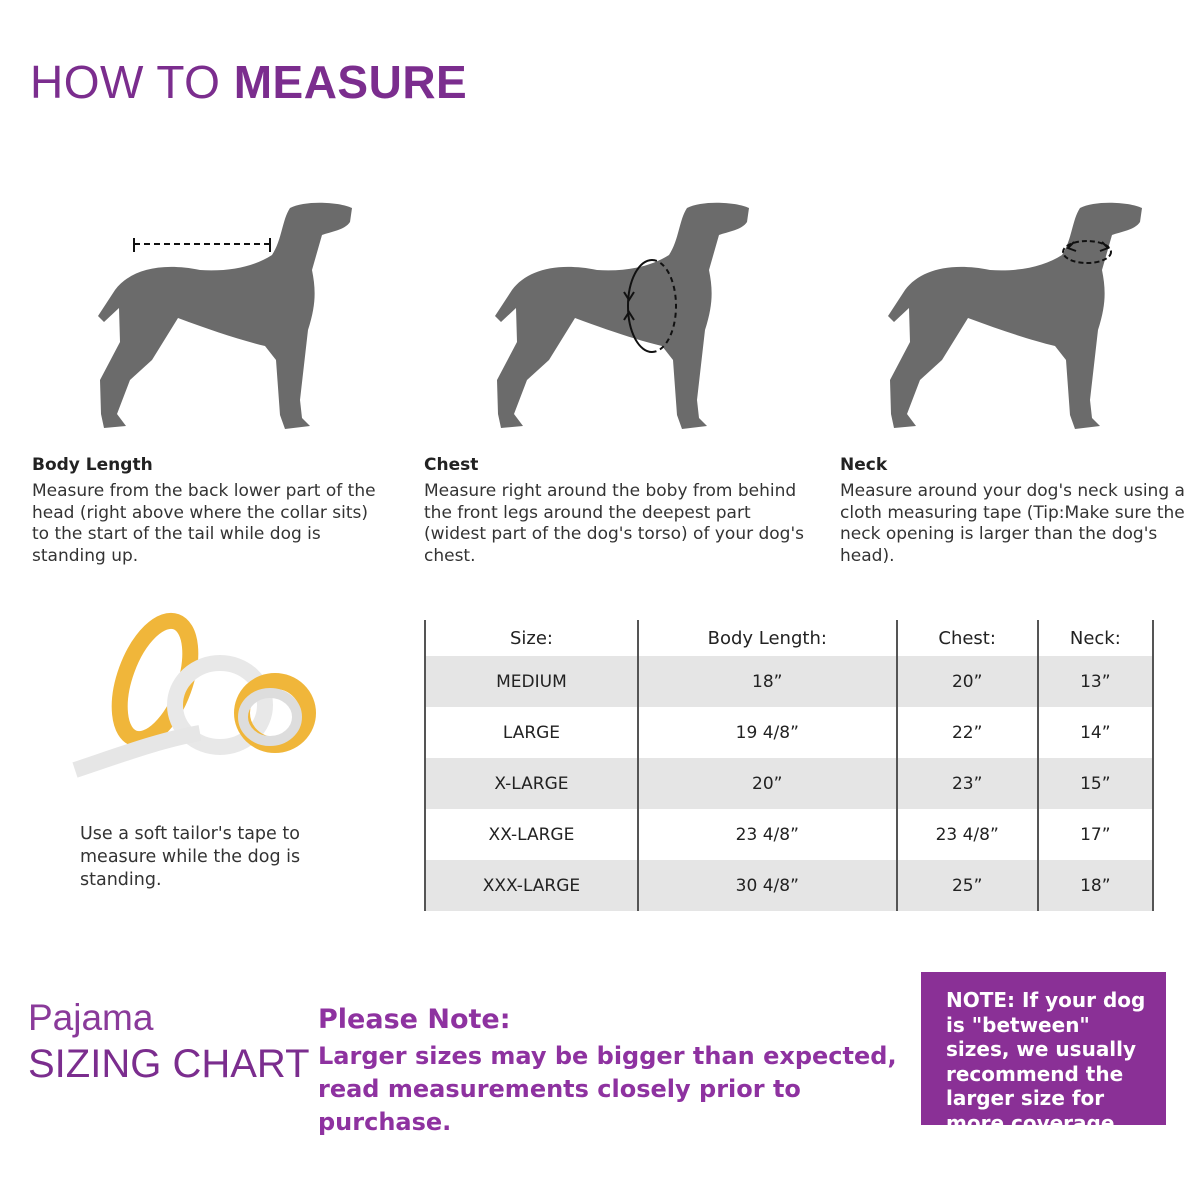  I want to click on title-bold: MEASURE, so click(350, 82).